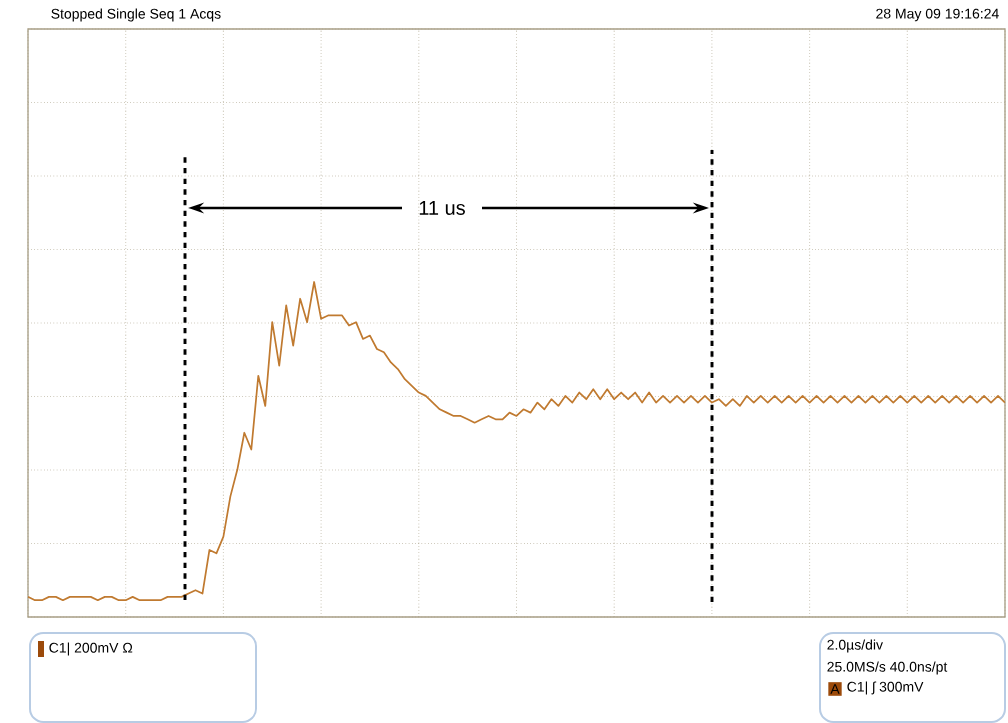 The image size is (1008, 723). I want to click on text: 25.0MS/s 40.0ns/pt, so click(887, 668).